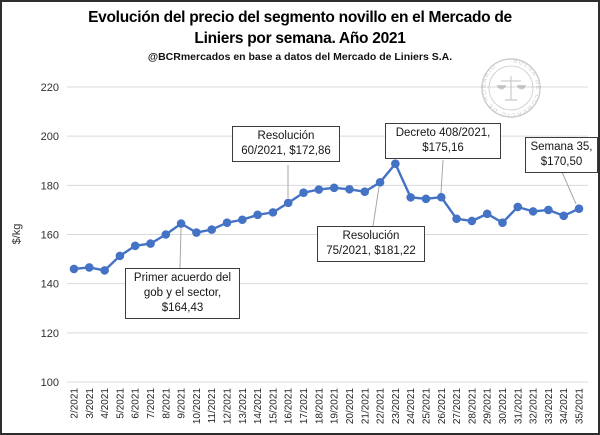  I want to click on x-axis-tick-label: 27/2021, so click(457, 406).